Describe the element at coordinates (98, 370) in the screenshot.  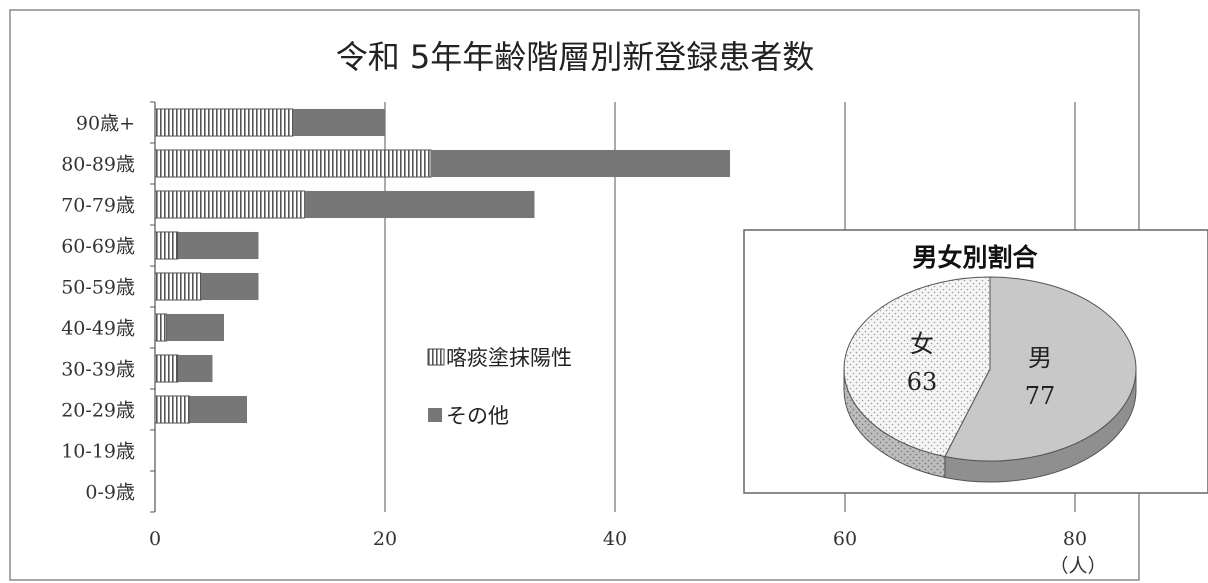
I see `y-tick-label: 30-39歳` at that location.